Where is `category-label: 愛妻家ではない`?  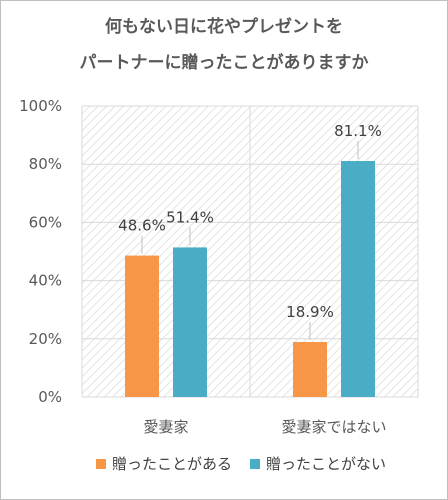
category-label: 愛妻家ではない is located at coordinates (333, 427).